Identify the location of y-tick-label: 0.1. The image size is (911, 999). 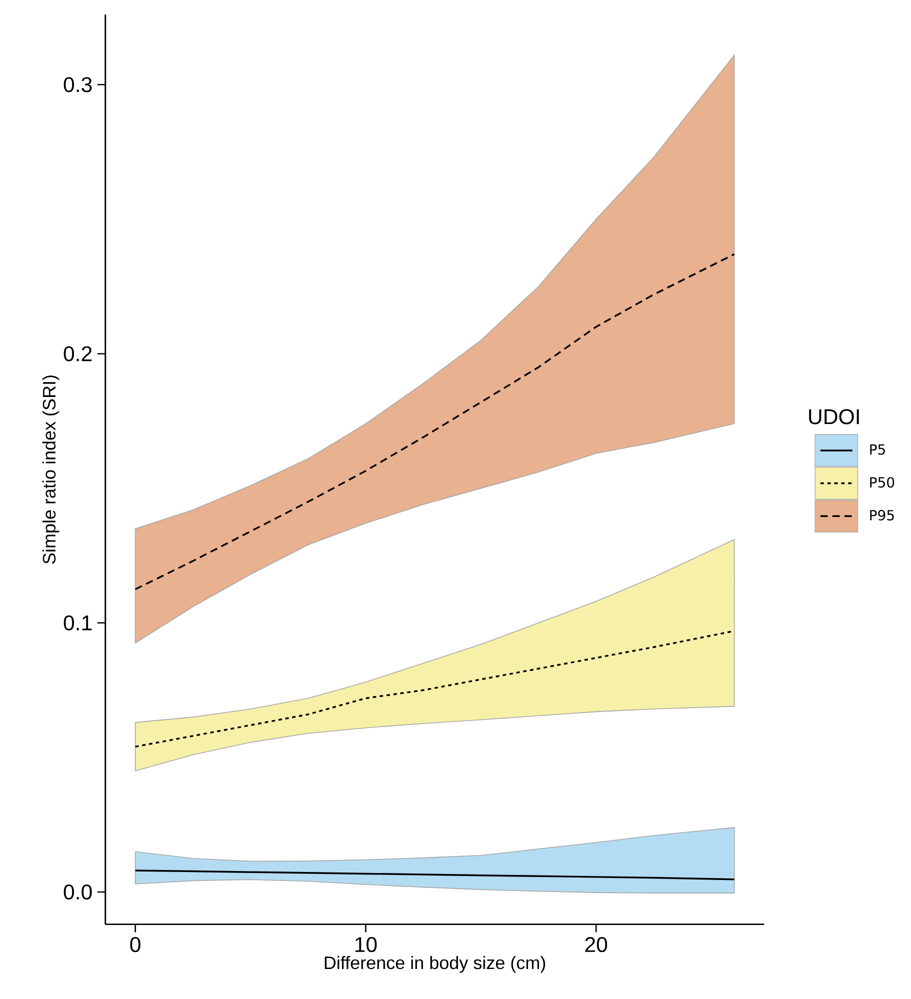
(78, 622).